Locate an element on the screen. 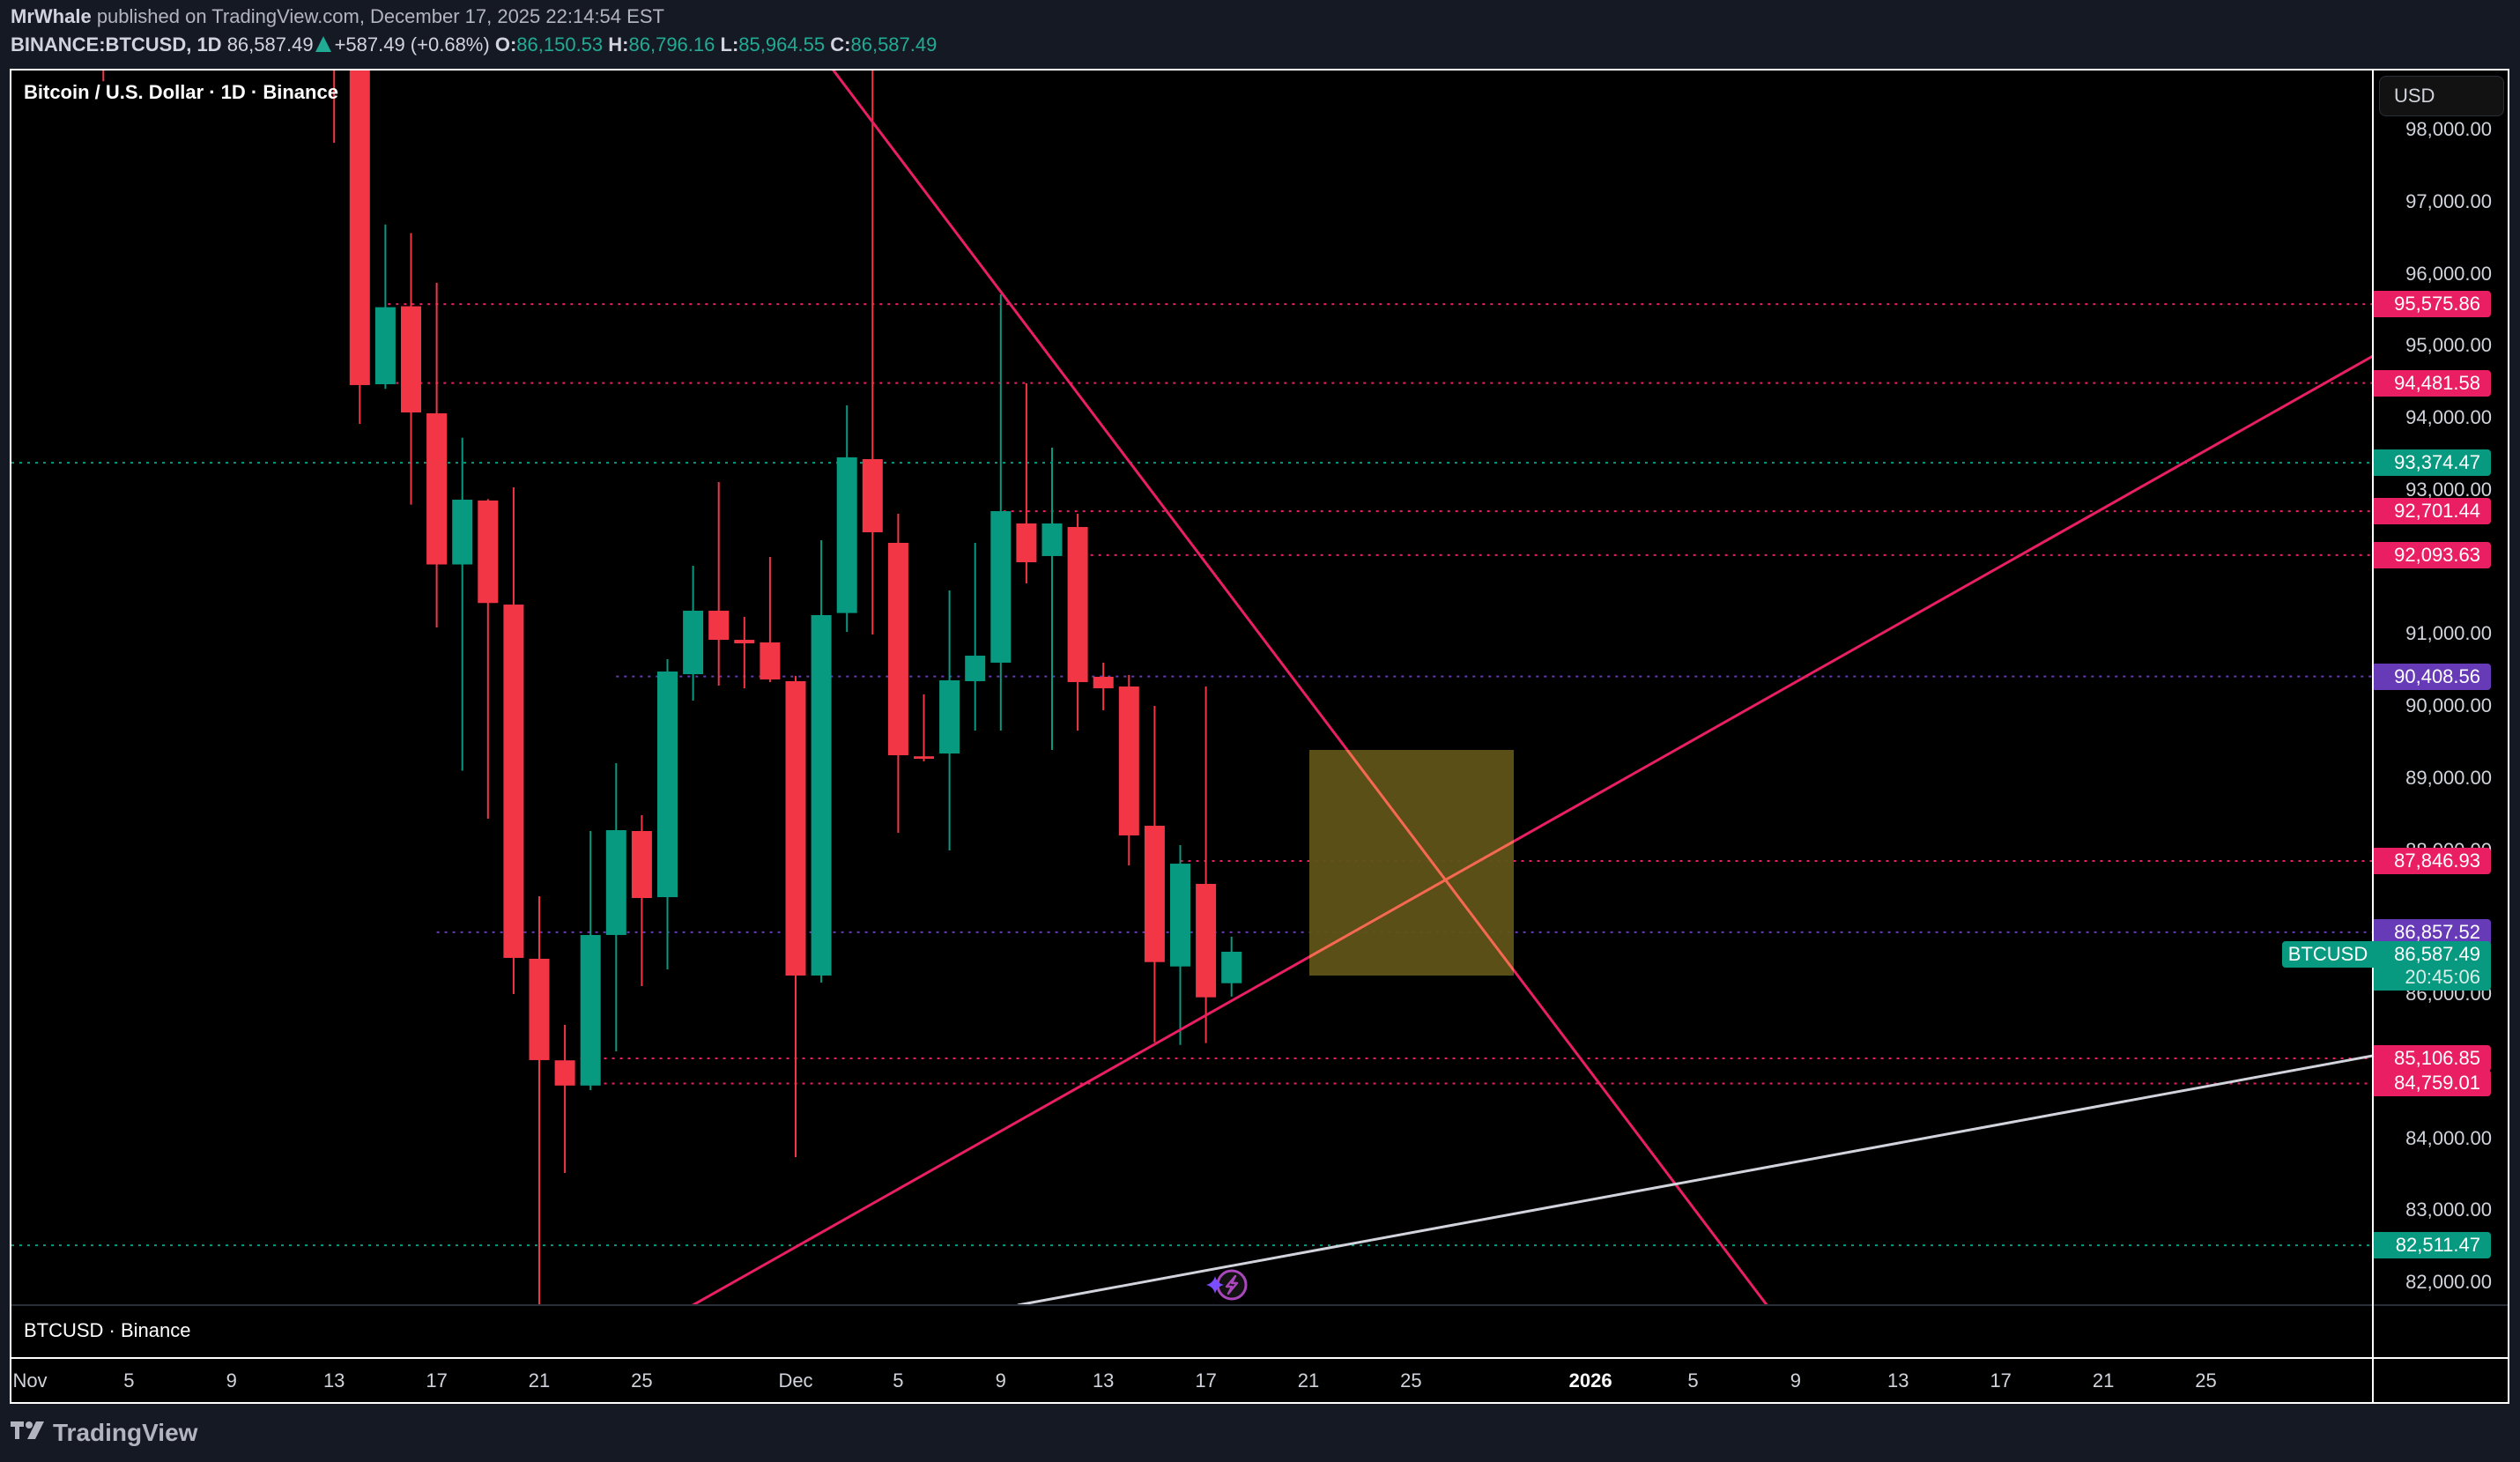 Image resolution: width=2520 pixels, height=1462 pixels. high-label: H: is located at coordinates (618, 44).